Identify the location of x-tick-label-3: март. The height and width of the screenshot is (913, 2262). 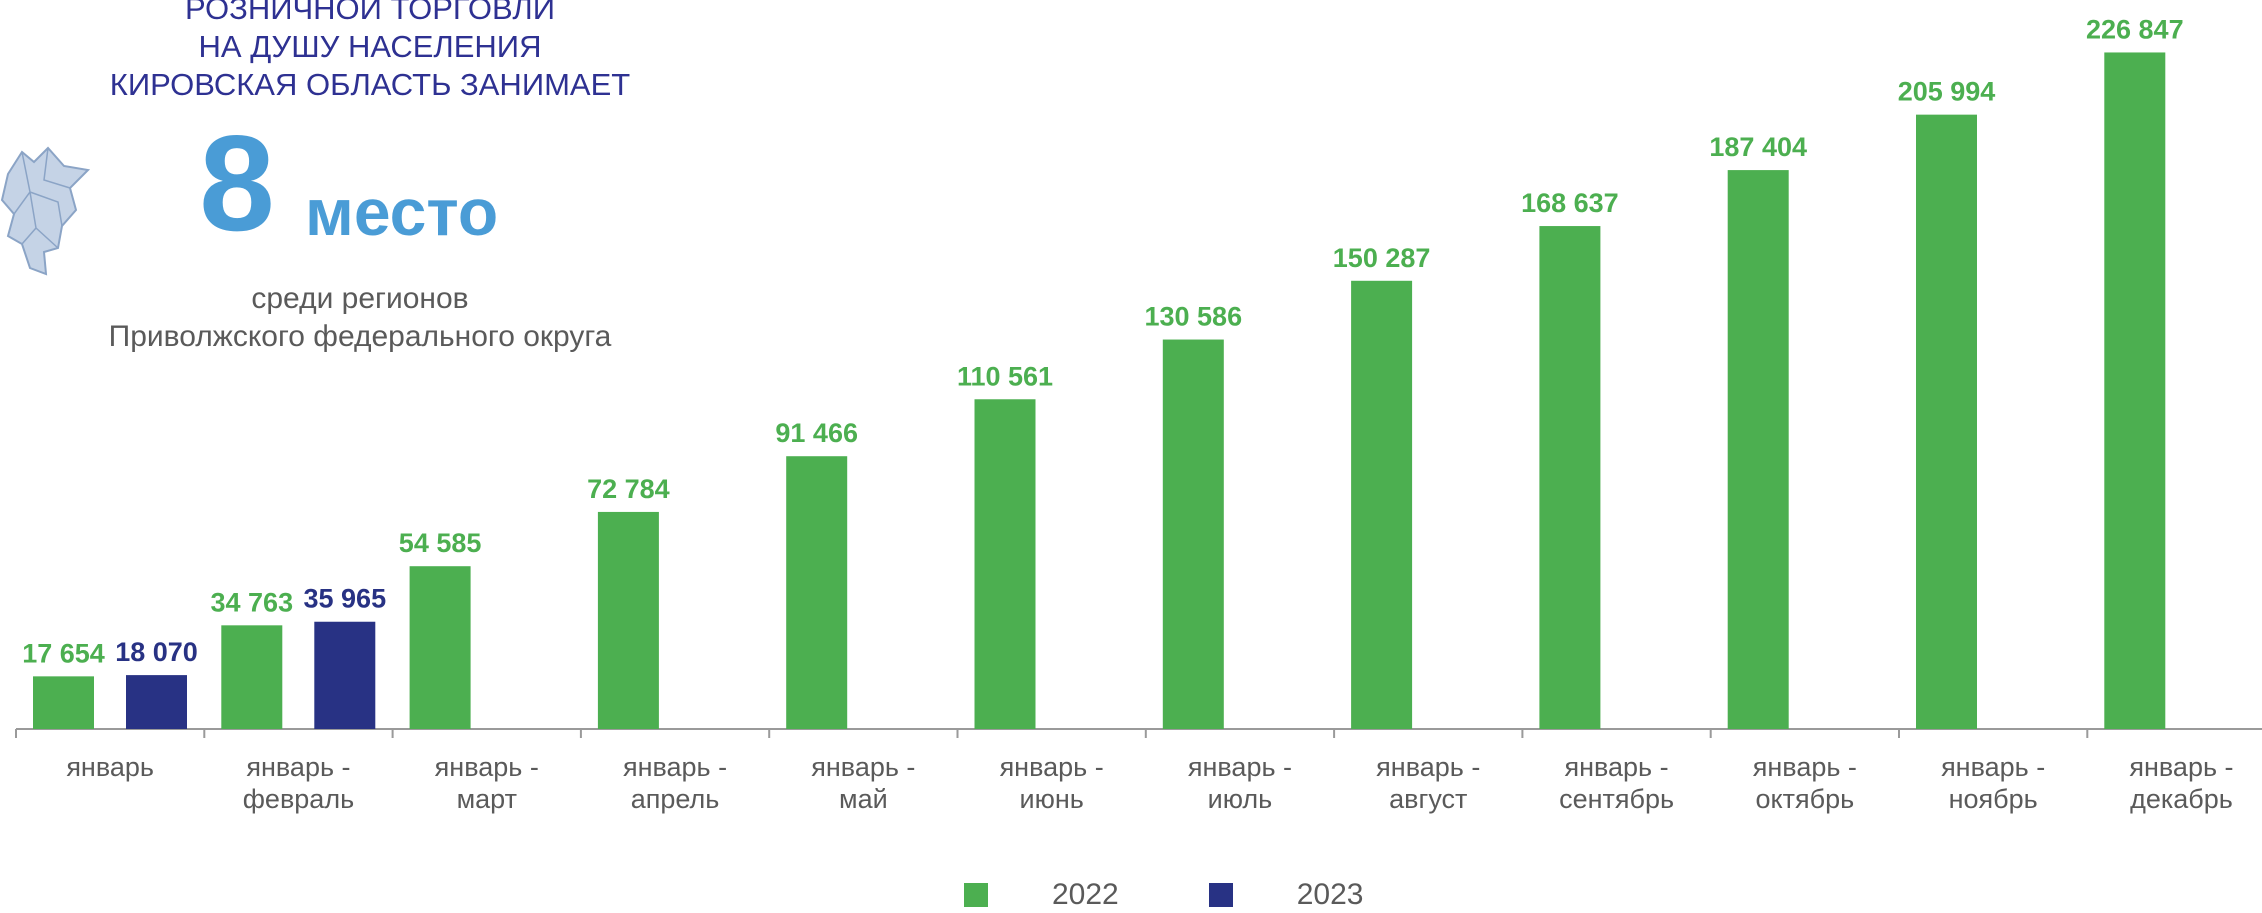
(487, 799).